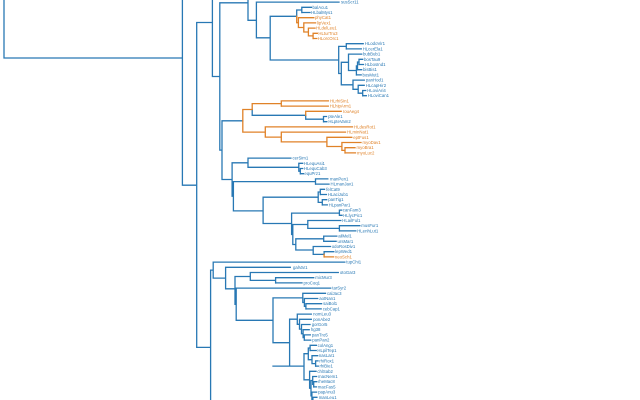  Describe the element at coordinates (336, 199) in the screenshot. I see `svg-text: panTig1` at that location.